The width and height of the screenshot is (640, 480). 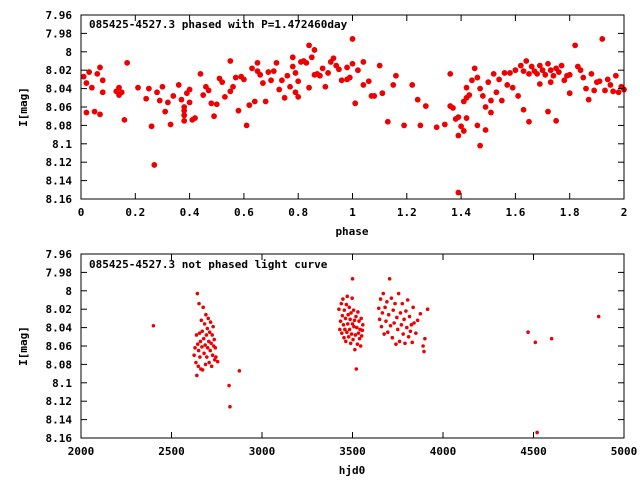 What do you see at coordinates (62, 383) in the screenshot?
I see `unphased-y-tick-label: 8.1` at bounding box center [62, 383].